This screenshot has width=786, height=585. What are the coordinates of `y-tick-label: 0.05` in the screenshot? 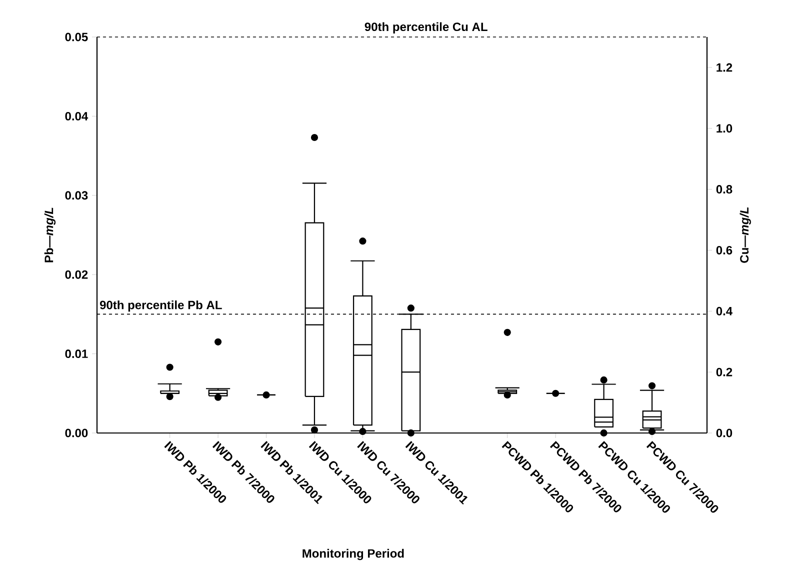 It's located at (76, 37).